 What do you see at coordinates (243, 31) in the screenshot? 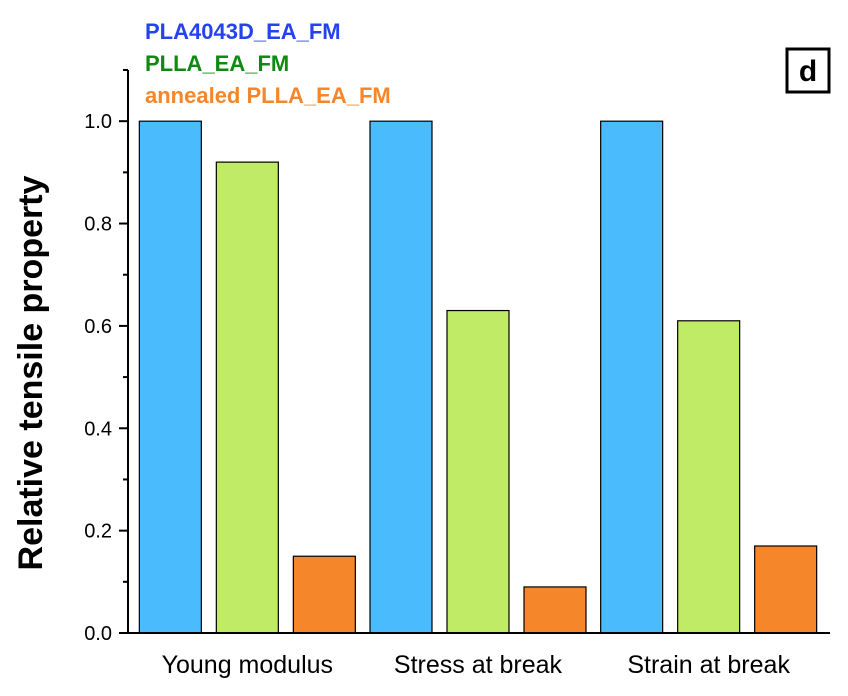
I see `legend-entry: PLA4043D_EA_FM` at bounding box center [243, 31].